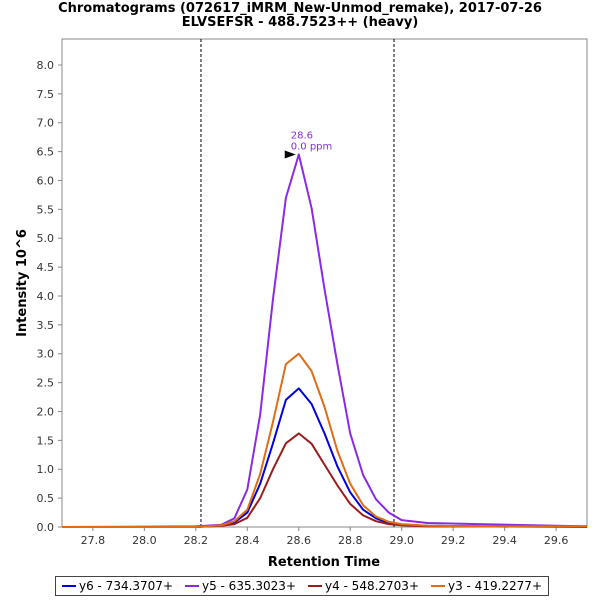  Describe the element at coordinates (46, 238) in the screenshot. I see `y-tick-label: 5.0` at that location.